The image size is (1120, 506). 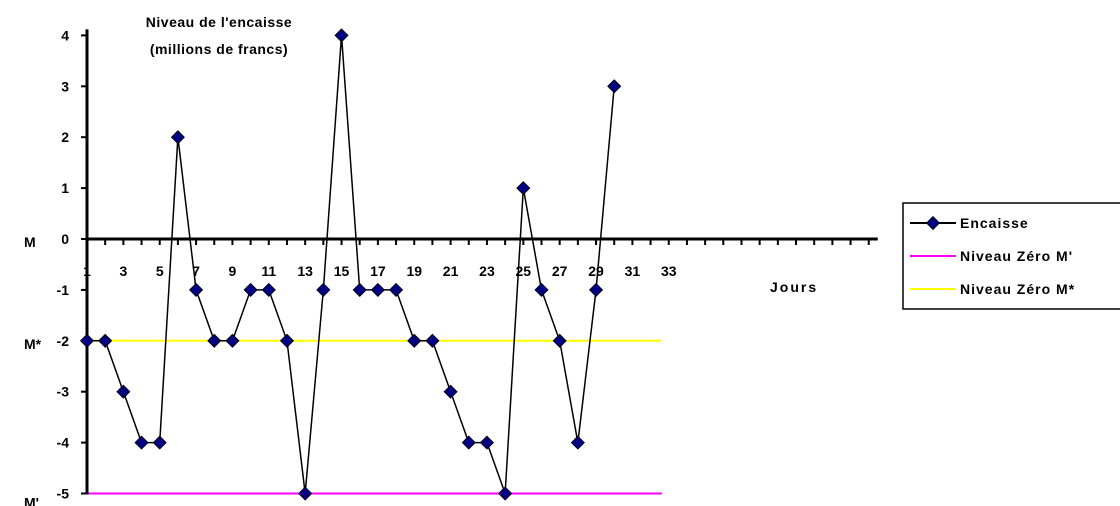 I want to click on legend-marker, so click(x=933, y=223).